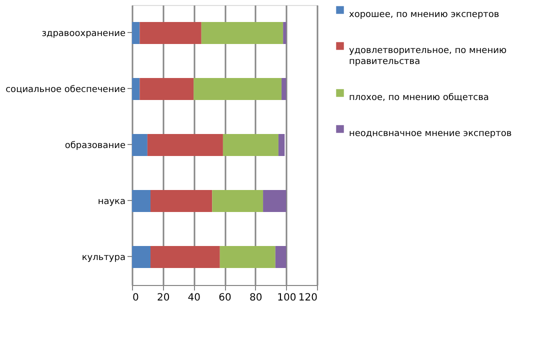 This screenshot has height=341, width=535. Describe the element at coordinates (135, 298) in the screenshot. I see `x-tick-label: 0` at that location.